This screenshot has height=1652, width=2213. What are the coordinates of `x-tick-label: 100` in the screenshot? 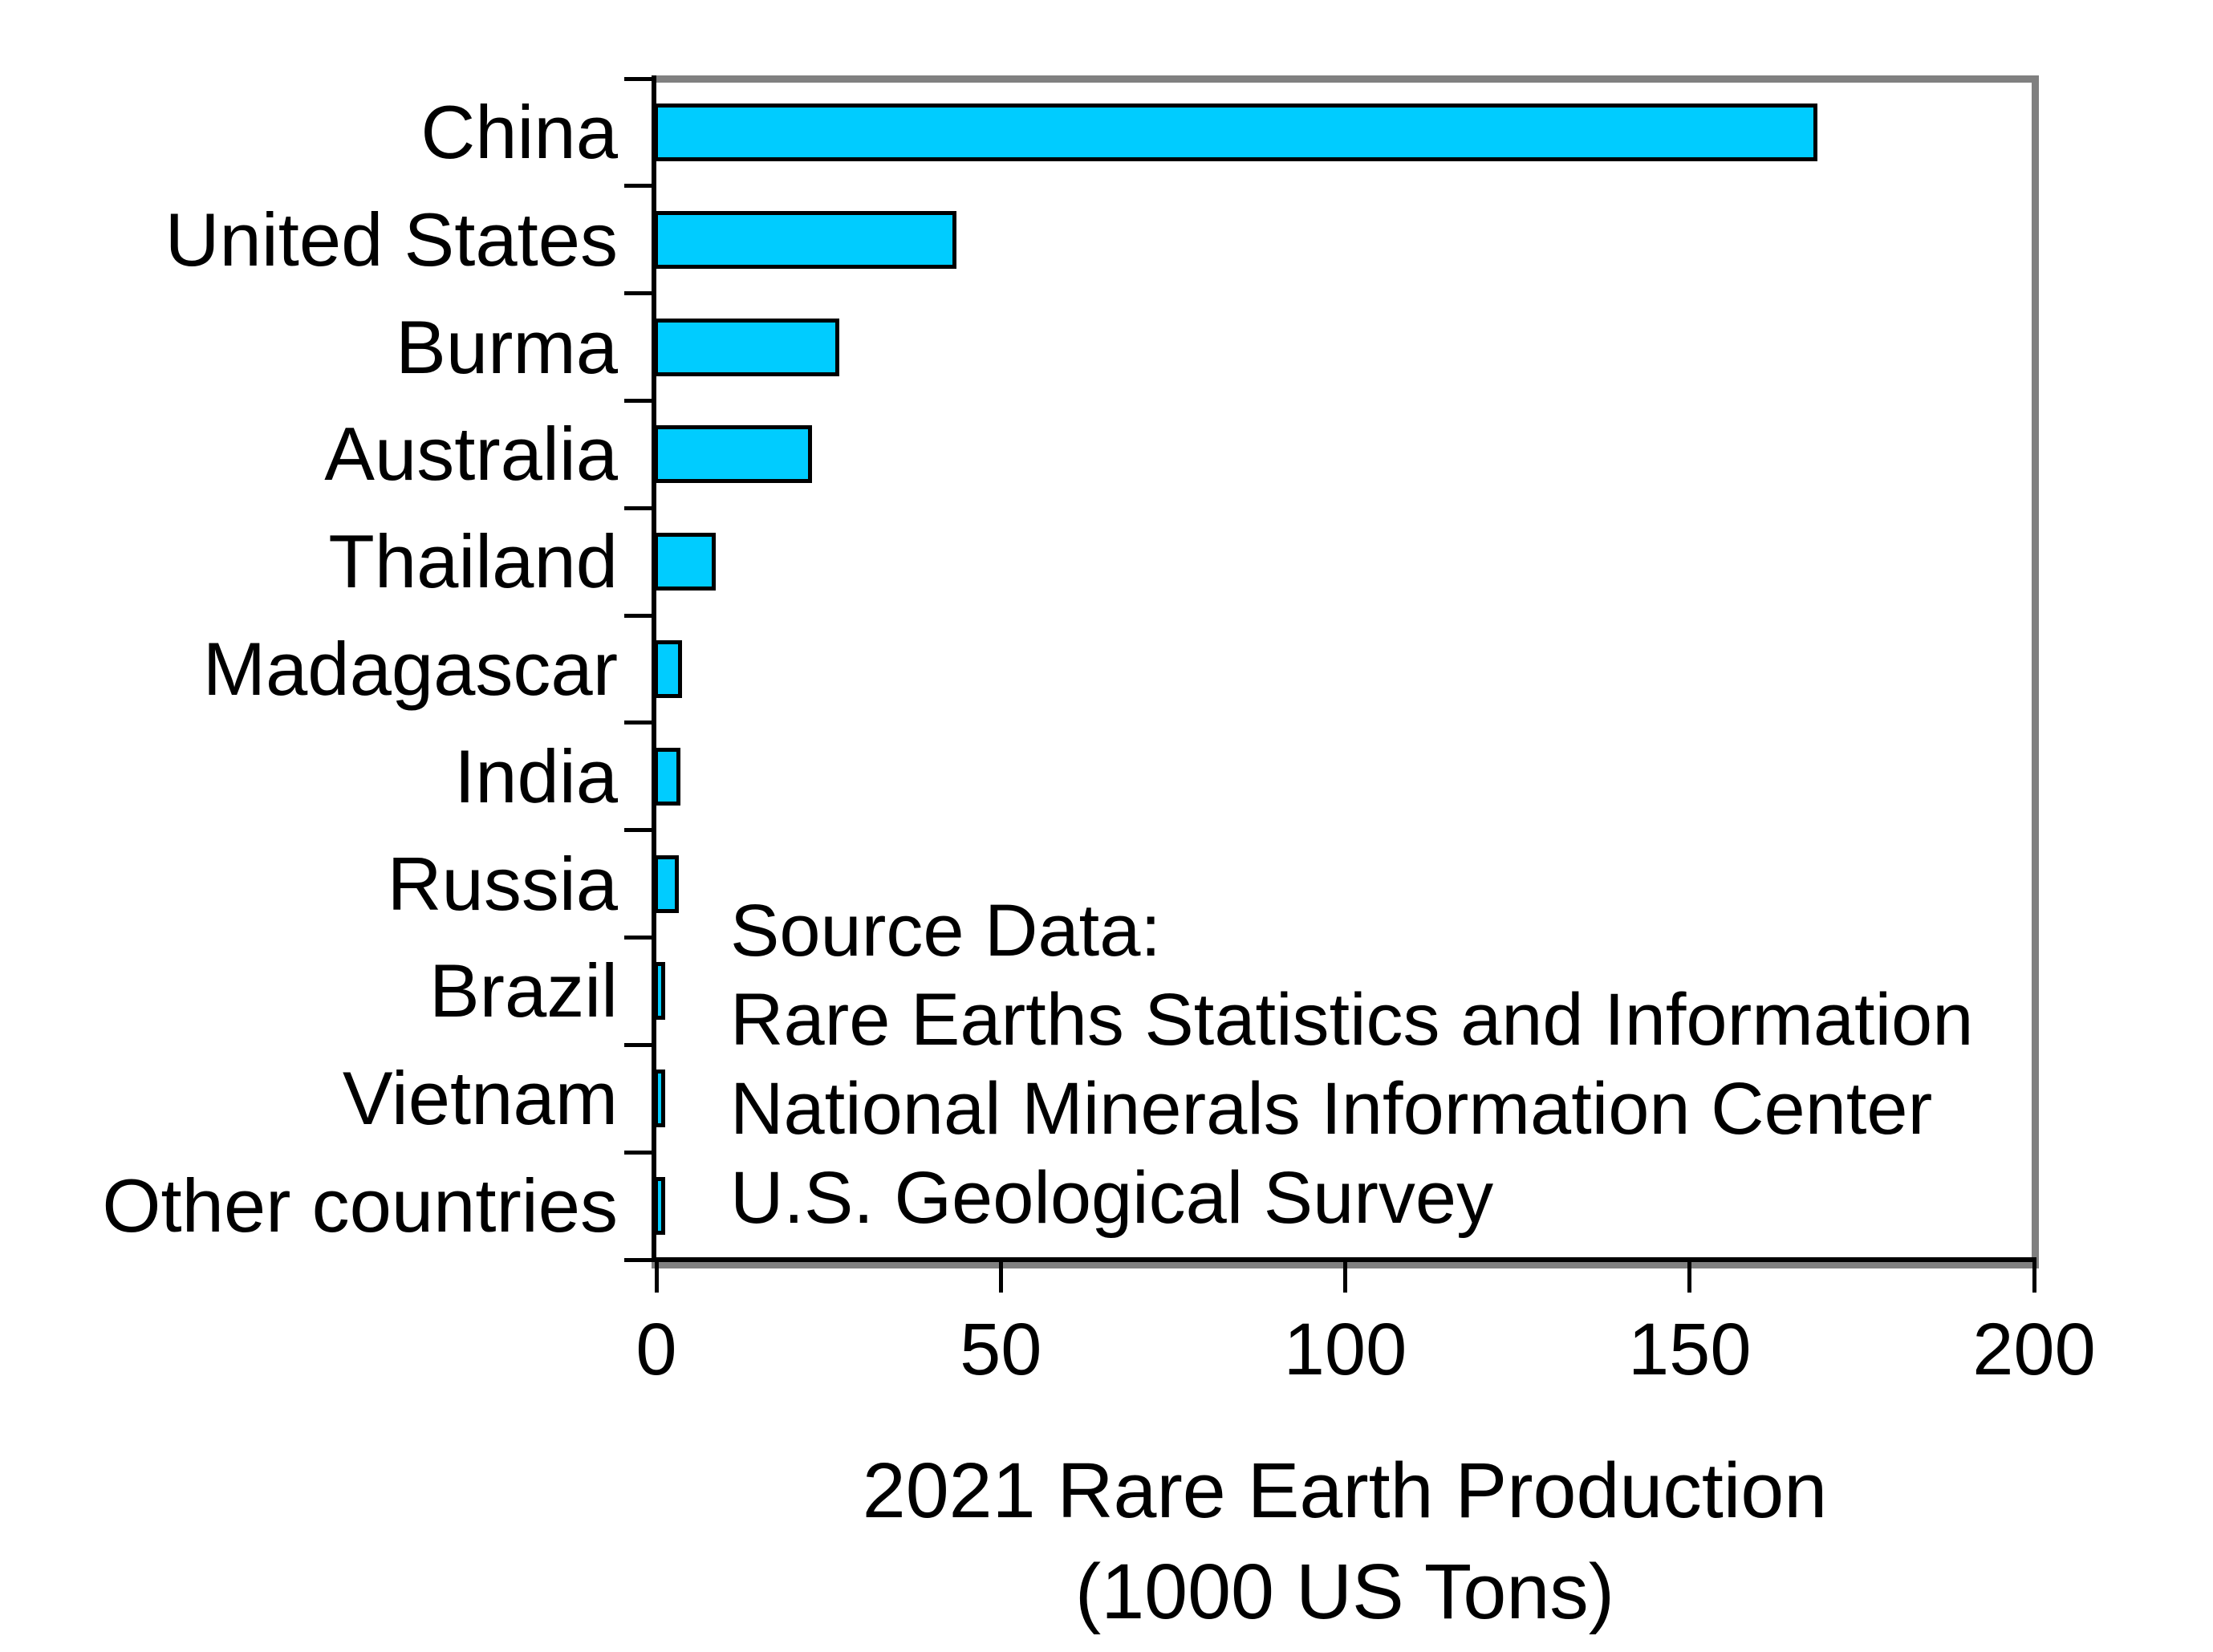 It's located at (1345, 1350).